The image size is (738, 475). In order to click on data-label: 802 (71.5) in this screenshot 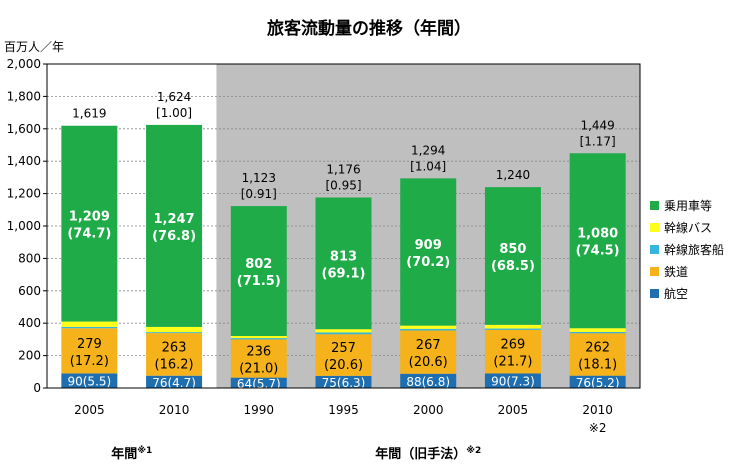, I will do `click(259, 273)`.